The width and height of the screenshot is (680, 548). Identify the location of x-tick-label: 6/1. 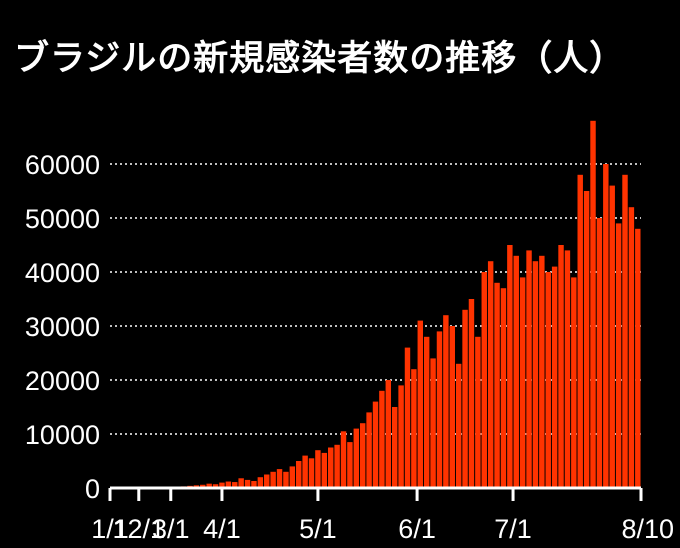
(417, 529).